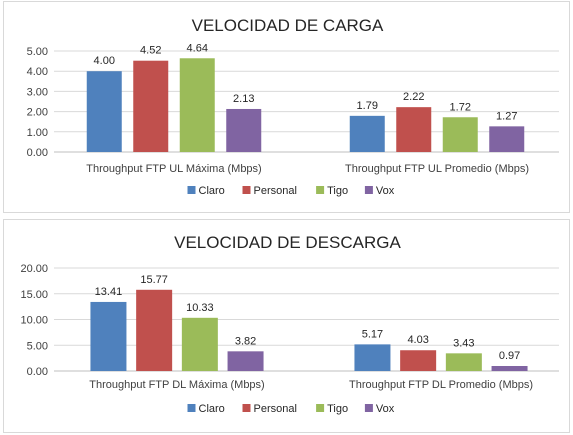  I want to click on y-tick-label: 4.00, so click(37, 72).